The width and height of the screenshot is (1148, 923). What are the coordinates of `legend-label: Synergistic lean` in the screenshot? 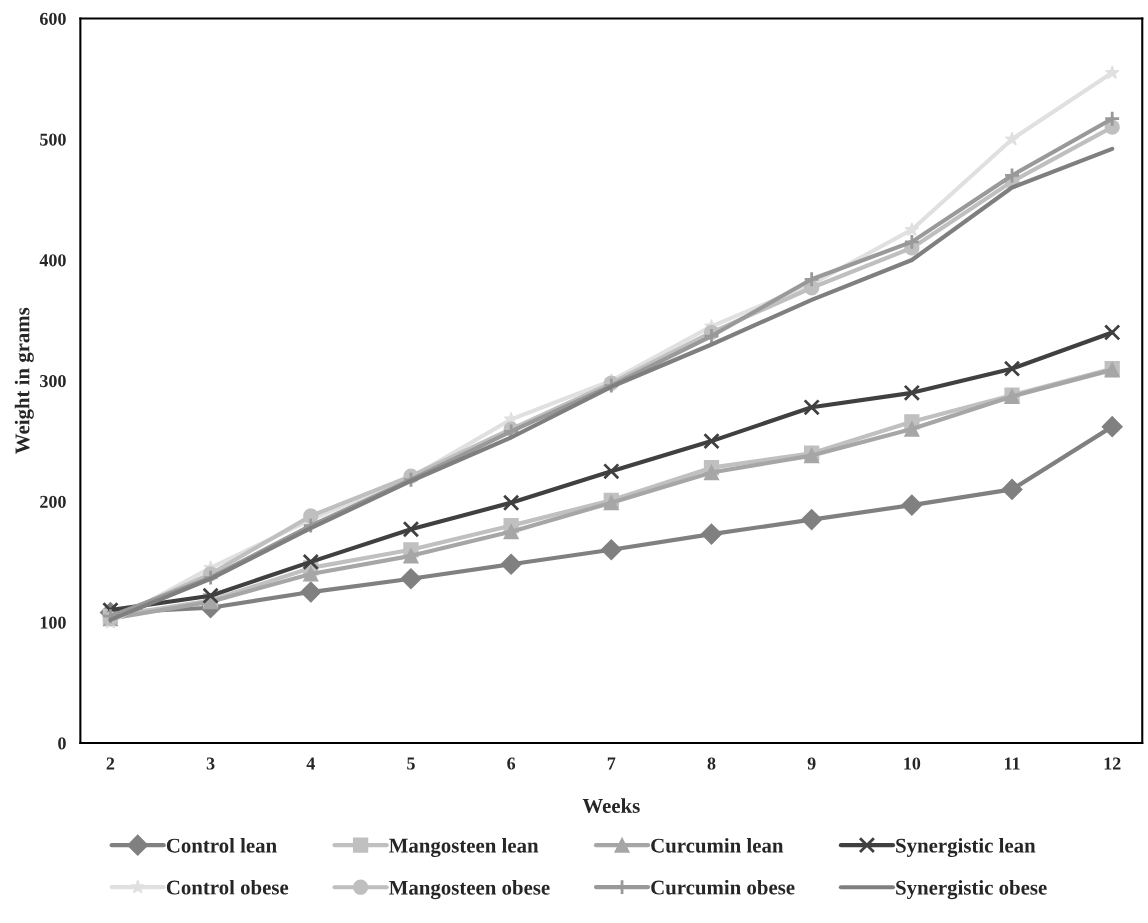 It's located at (966, 847).